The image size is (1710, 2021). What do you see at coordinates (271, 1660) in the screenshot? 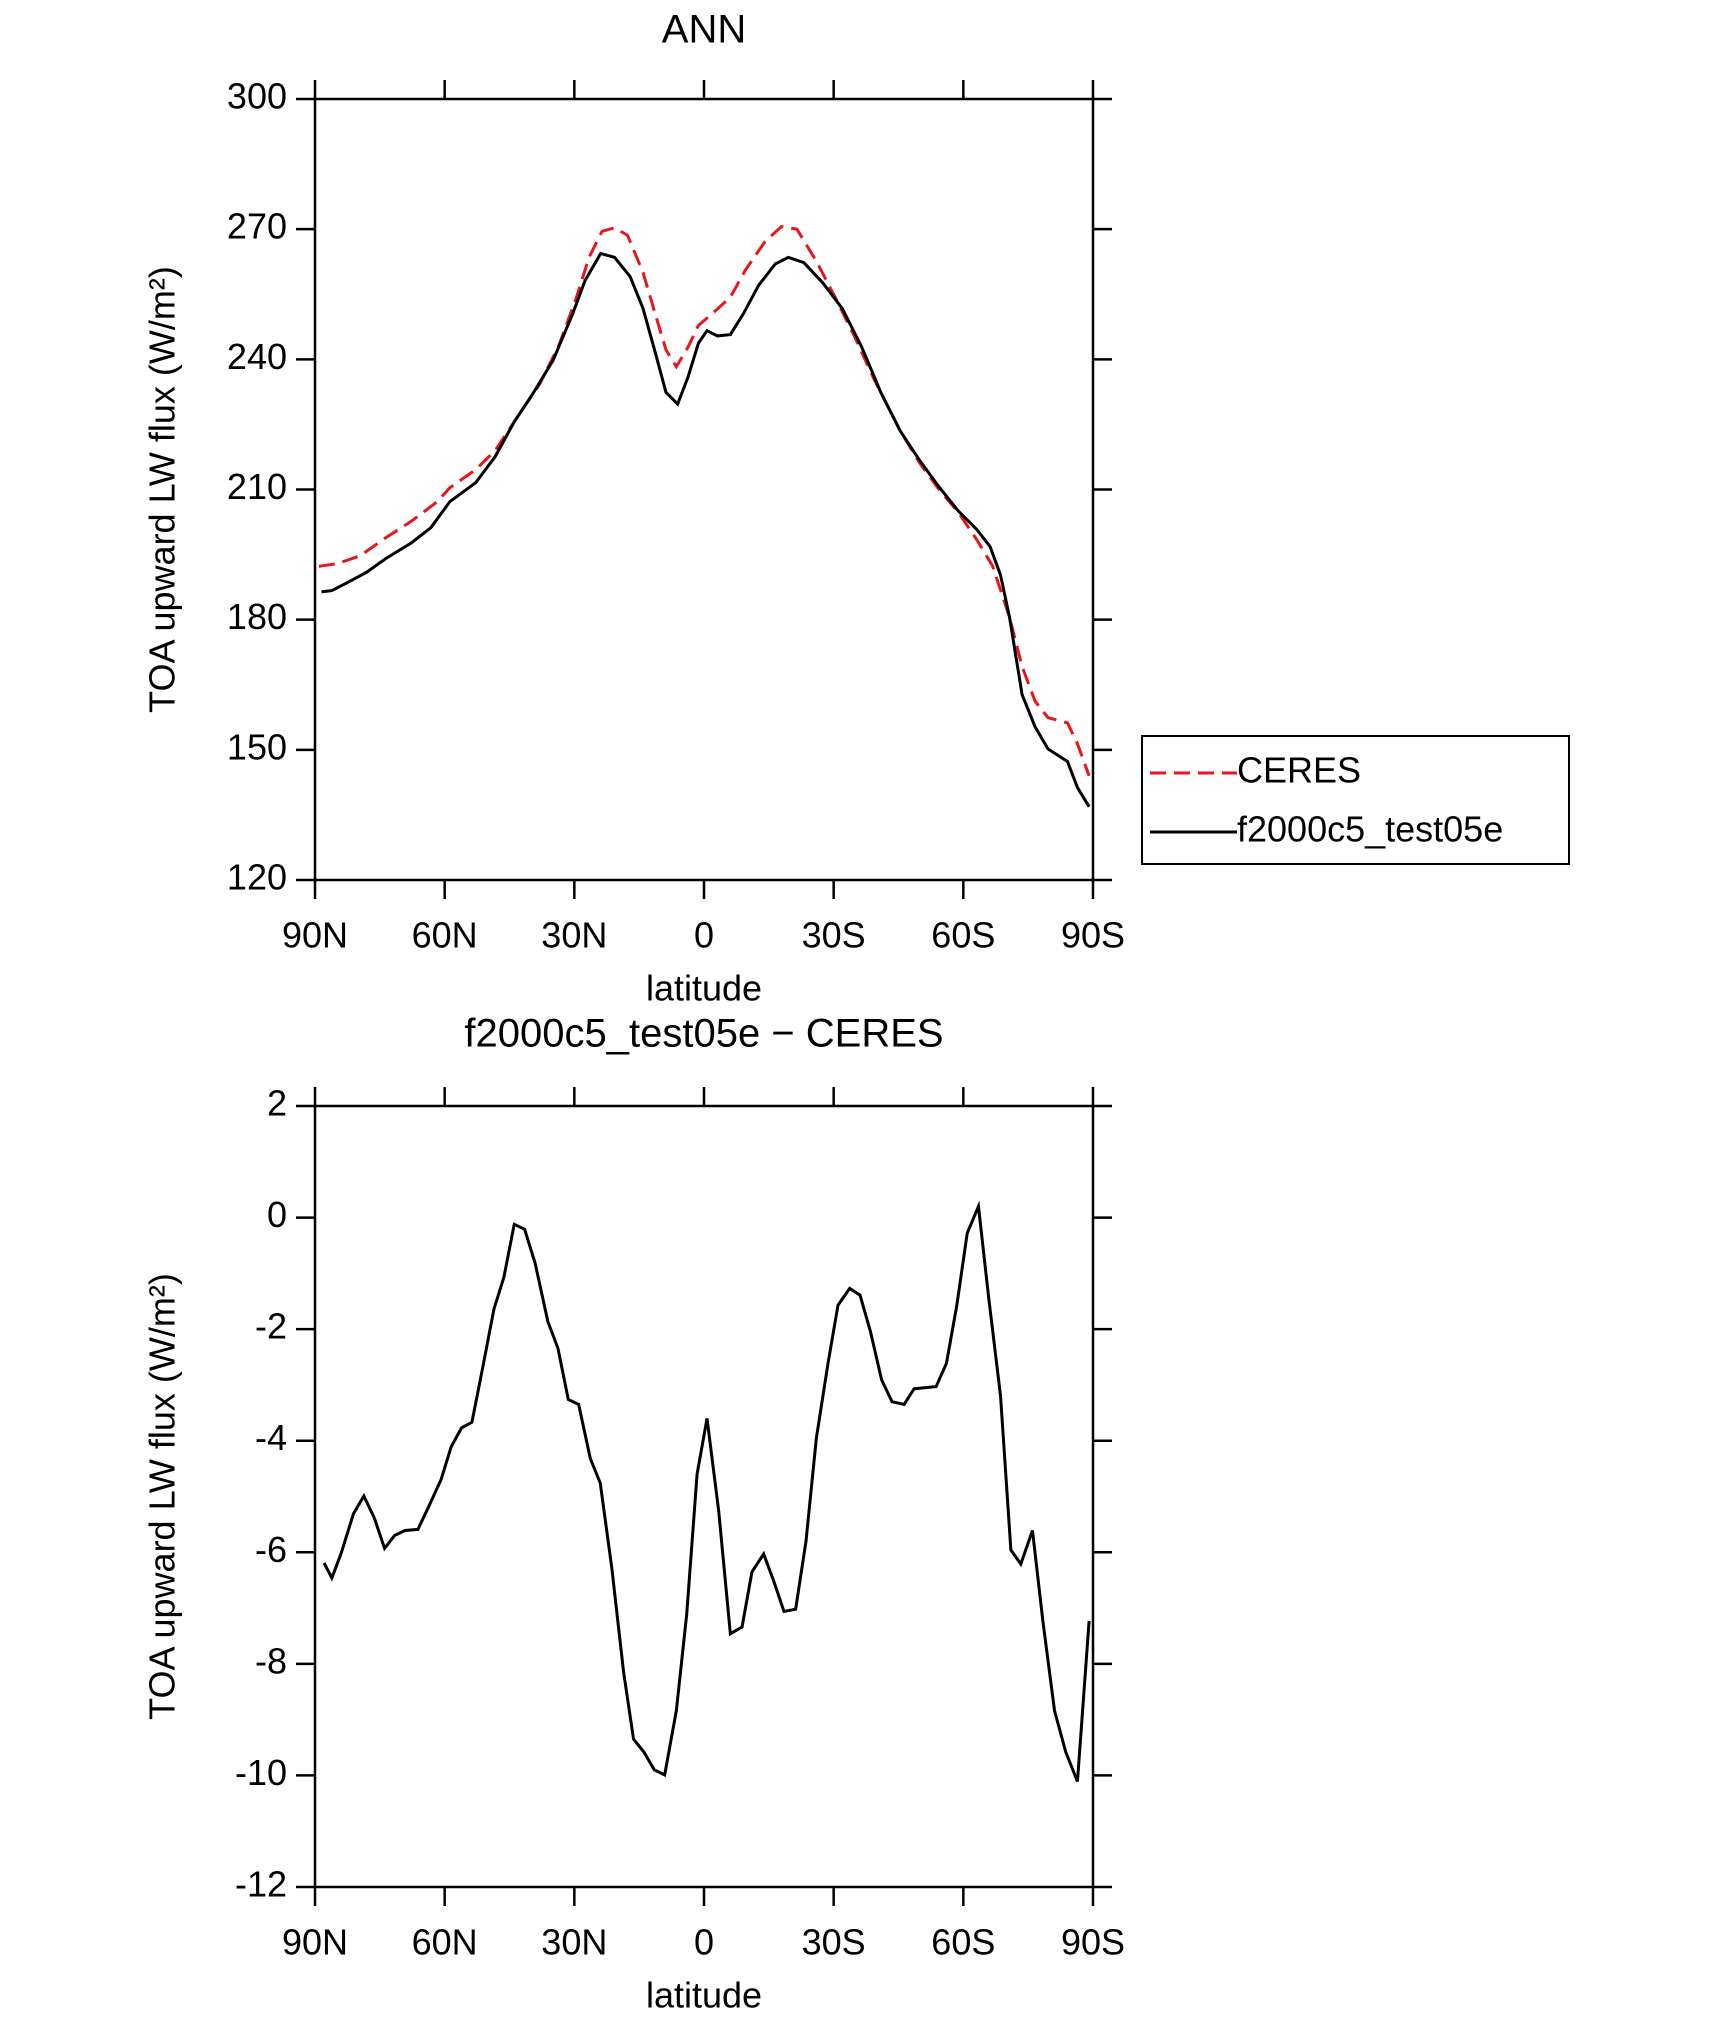
I see `y-tick-label: -8` at bounding box center [271, 1660].